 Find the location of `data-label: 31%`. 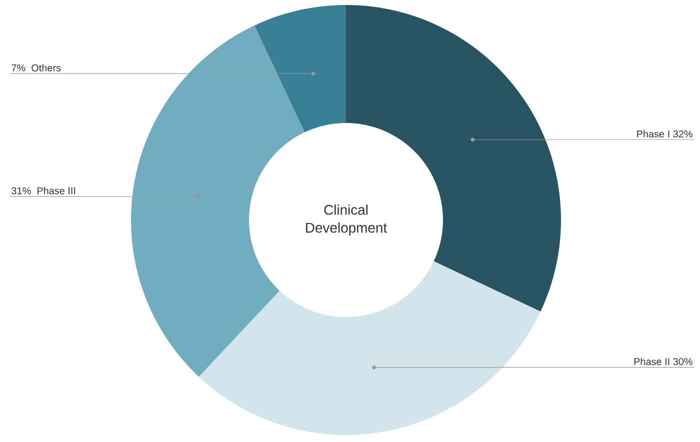

data-label: 31% is located at coordinates (21, 190).